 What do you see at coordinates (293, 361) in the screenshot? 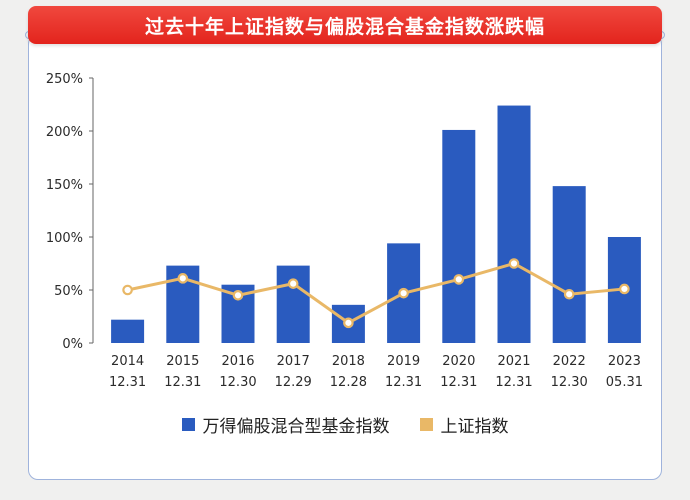
I see `x-tick-label-year: 2017` at bounding box center [293, 361].